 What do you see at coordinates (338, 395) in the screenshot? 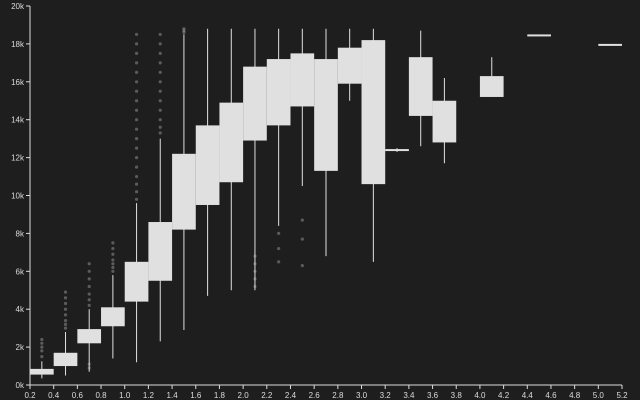
I see `x-tick-label: 2.8` at bounding box center [338, 395].